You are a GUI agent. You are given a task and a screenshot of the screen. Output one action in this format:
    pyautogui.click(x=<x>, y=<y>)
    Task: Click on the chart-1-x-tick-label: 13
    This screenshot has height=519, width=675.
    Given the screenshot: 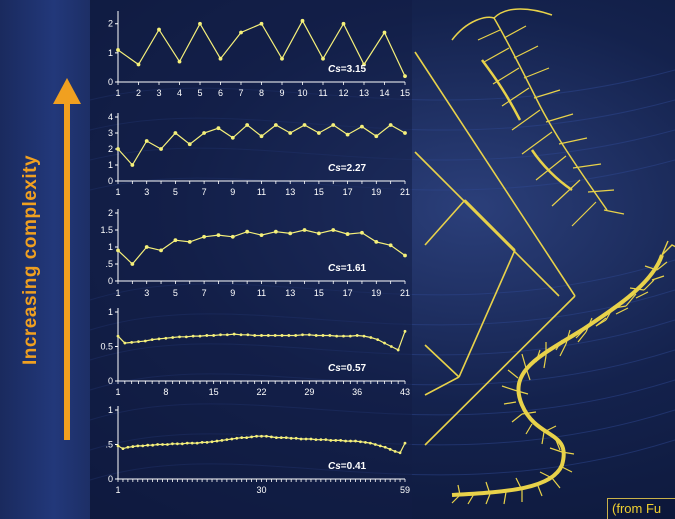 What is the action you would take?
    pyautogui.click(x=364, y=93)
    